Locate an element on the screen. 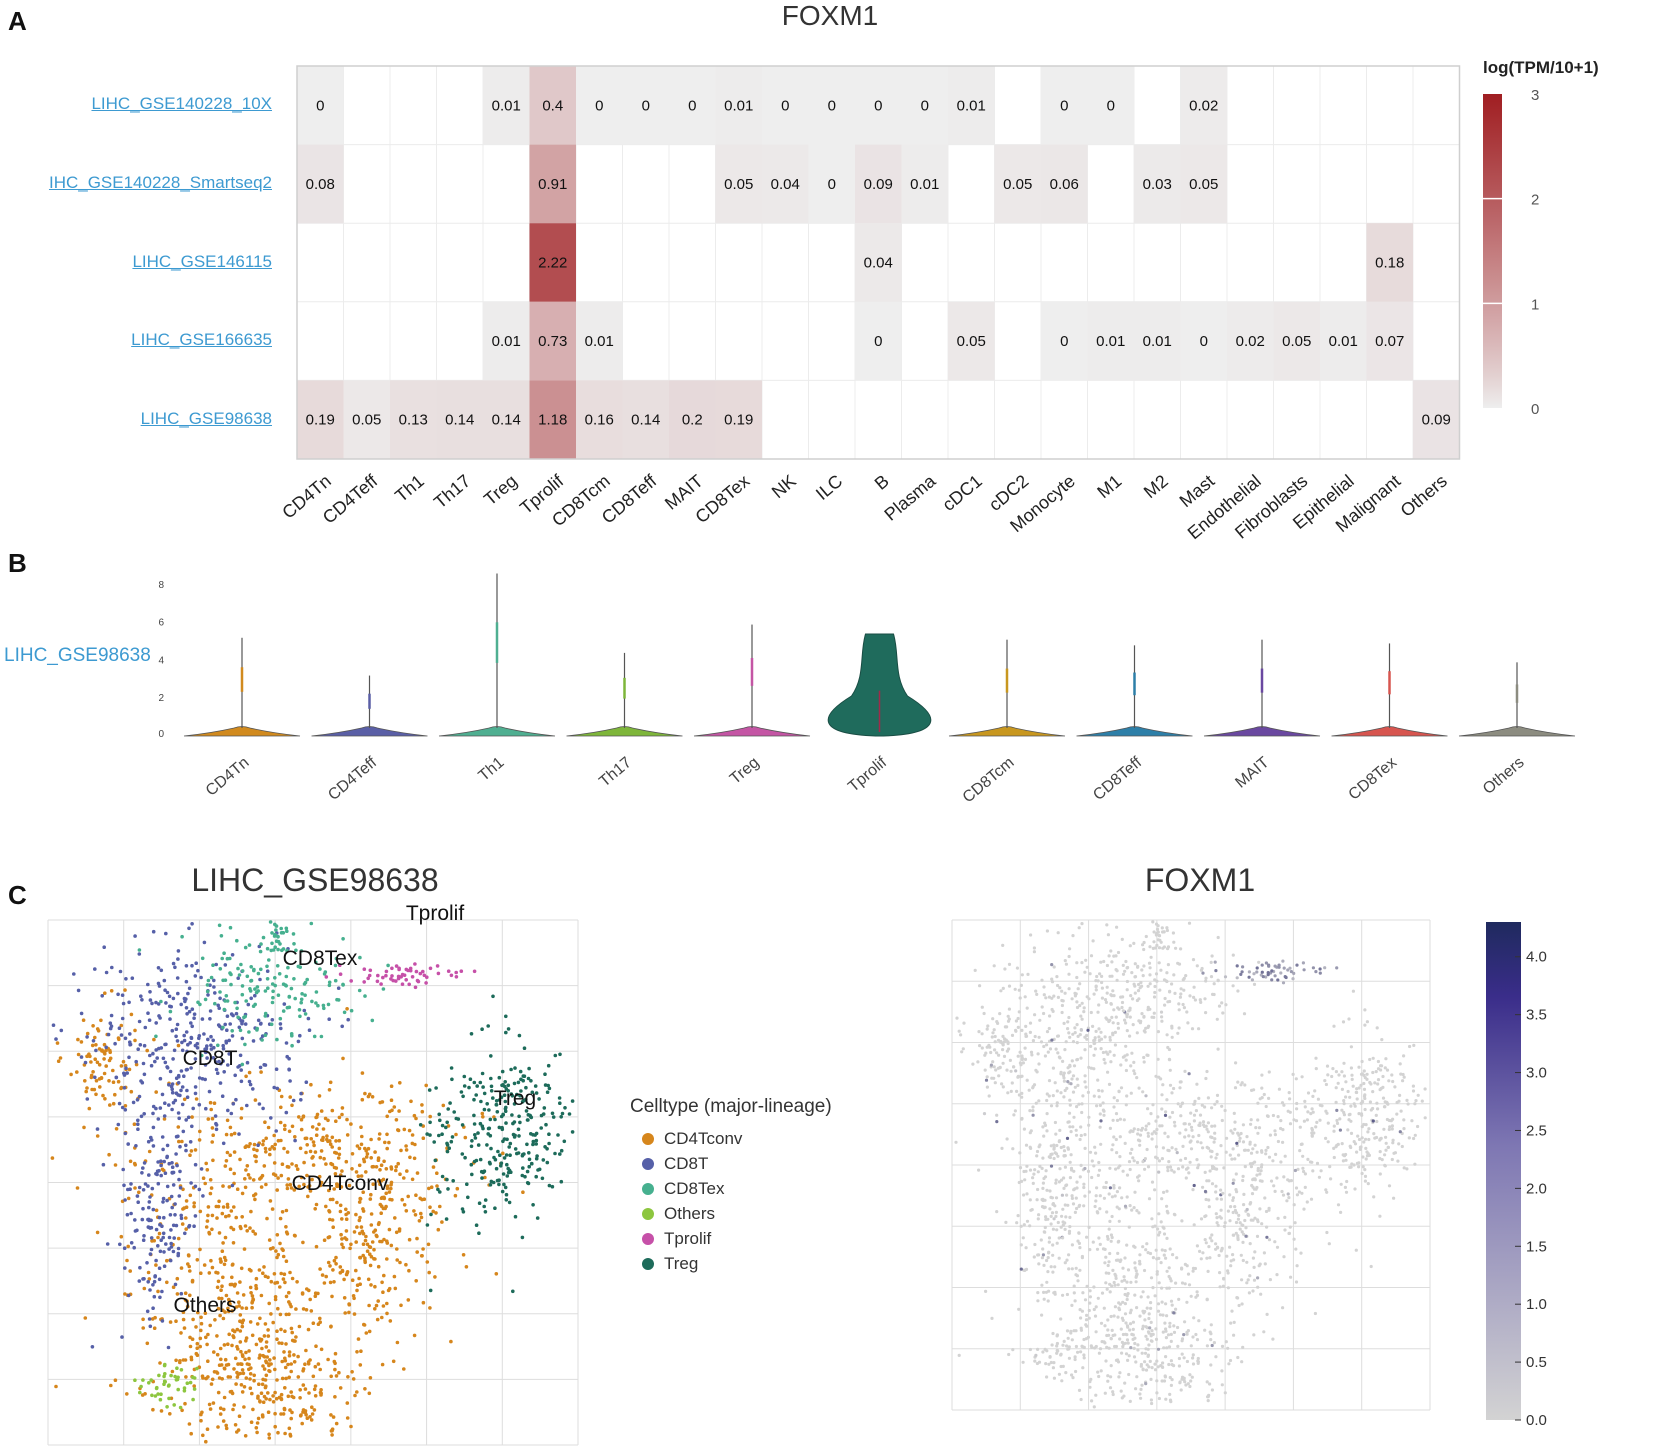  umap-point-cd8tex is located at coordinates (292, 1035).